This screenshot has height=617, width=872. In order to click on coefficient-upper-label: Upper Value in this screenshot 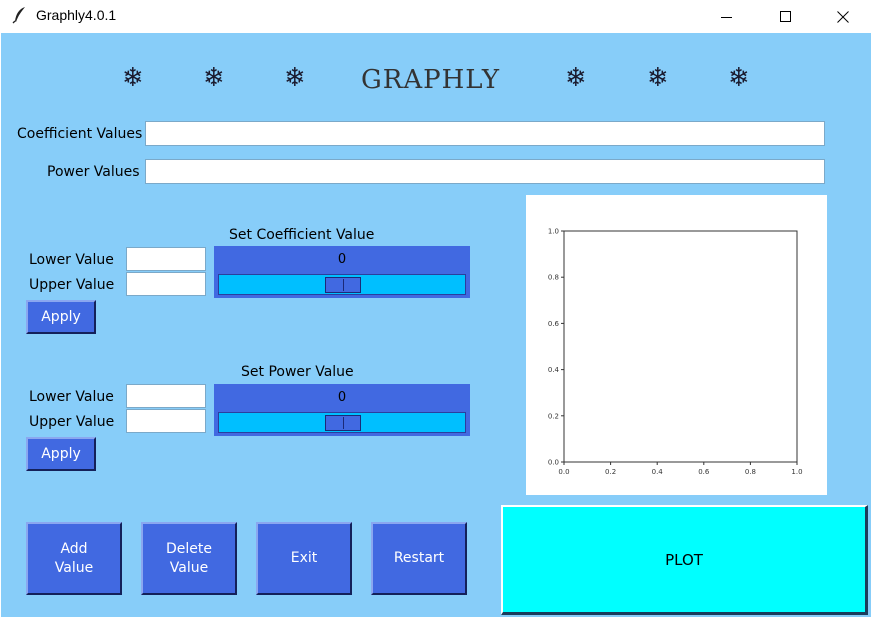, I will do `click(72, 285)`.